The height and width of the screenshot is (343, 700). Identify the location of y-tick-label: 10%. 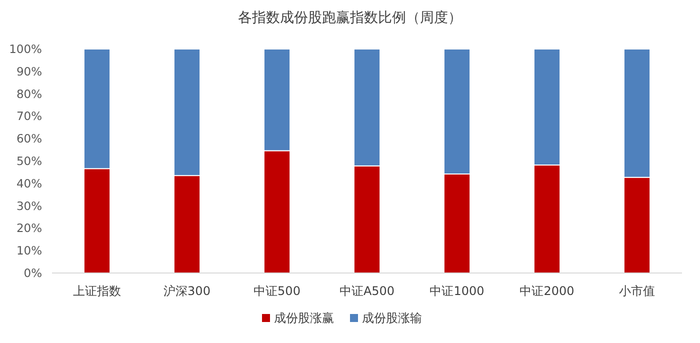
(29, 251).